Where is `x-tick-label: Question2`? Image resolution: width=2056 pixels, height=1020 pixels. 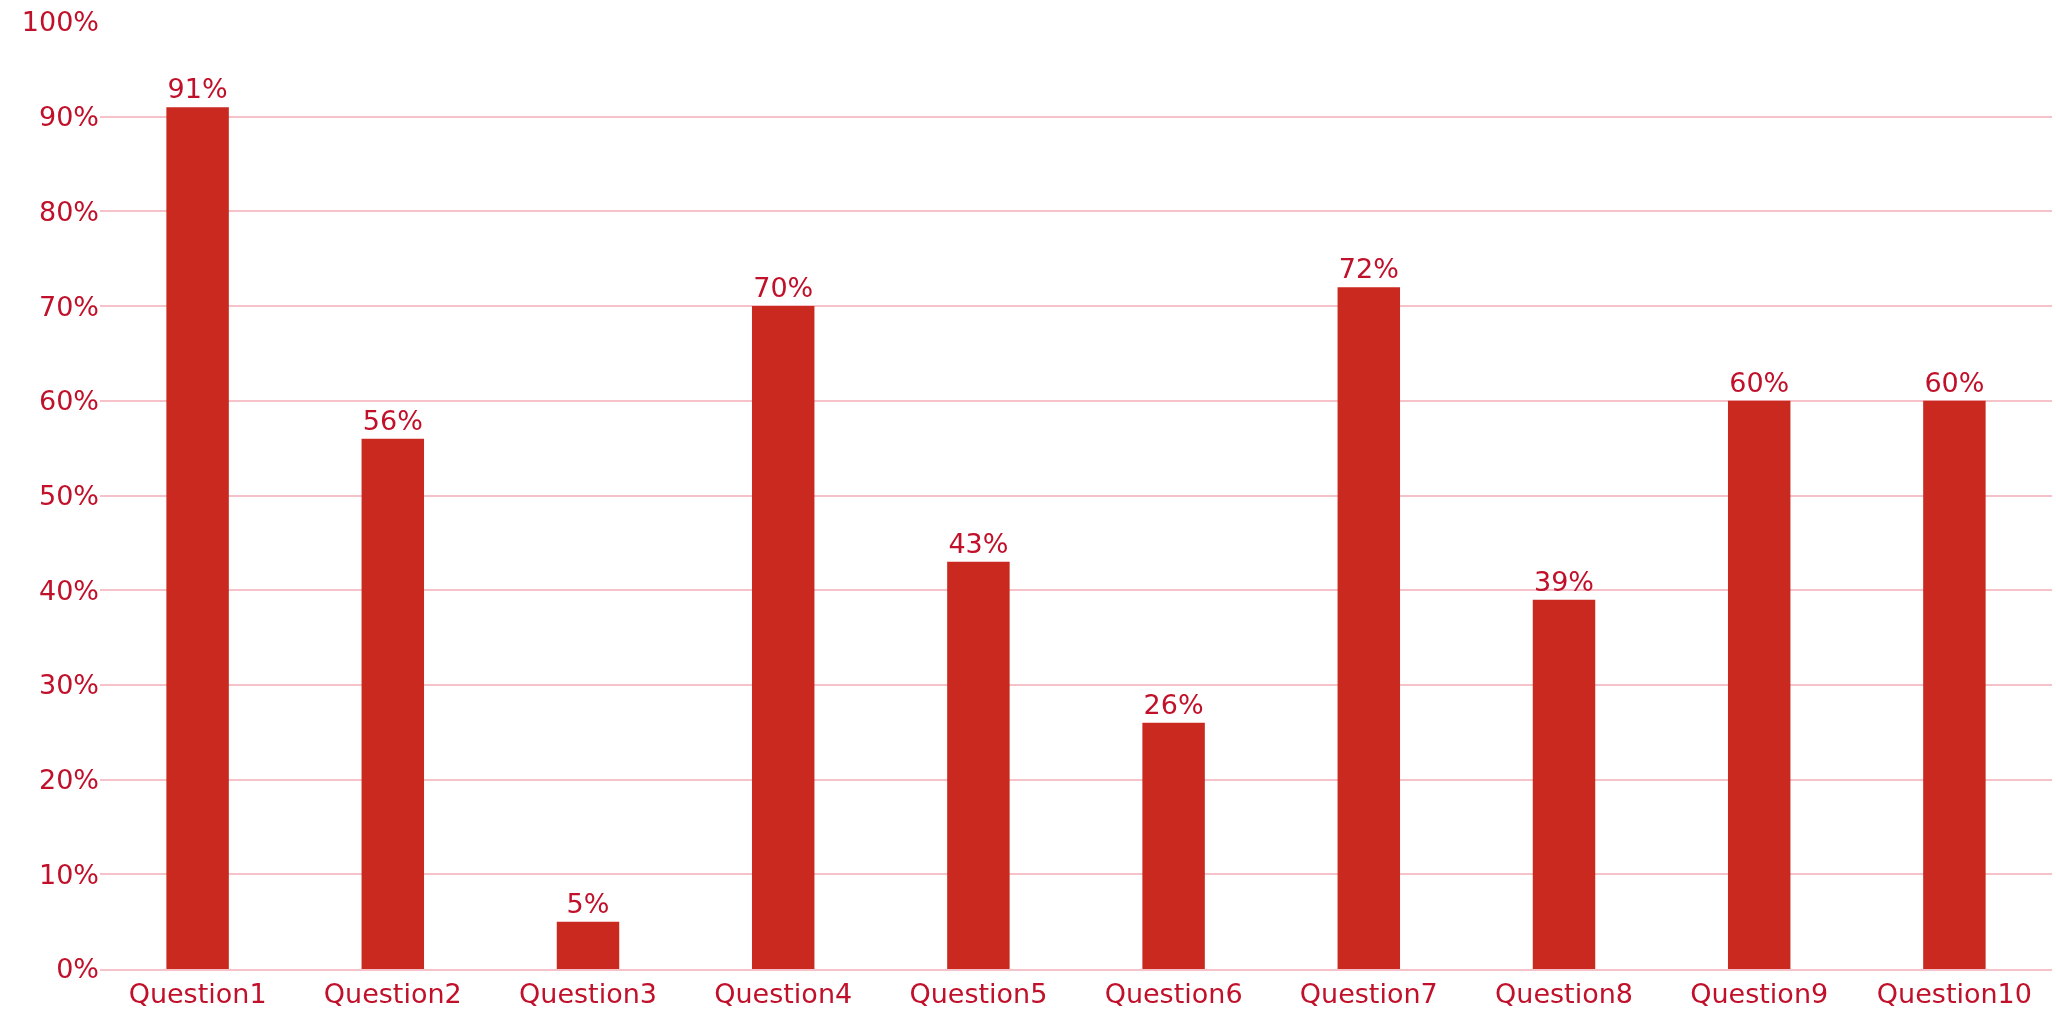
x-tick-label: Question2 is located at coordinates (392, 994).